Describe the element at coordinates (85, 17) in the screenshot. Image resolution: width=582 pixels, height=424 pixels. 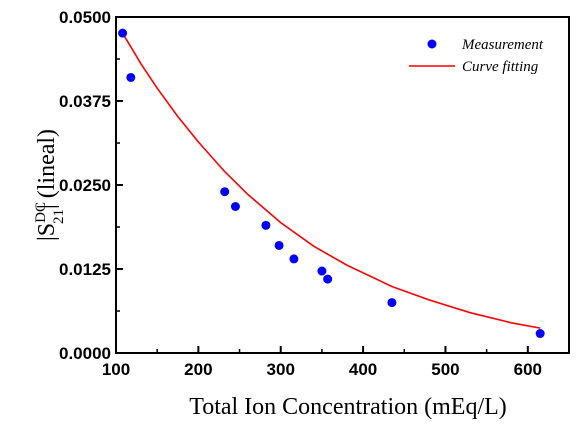
I see `y-tick-label: 0.0500` at that location.